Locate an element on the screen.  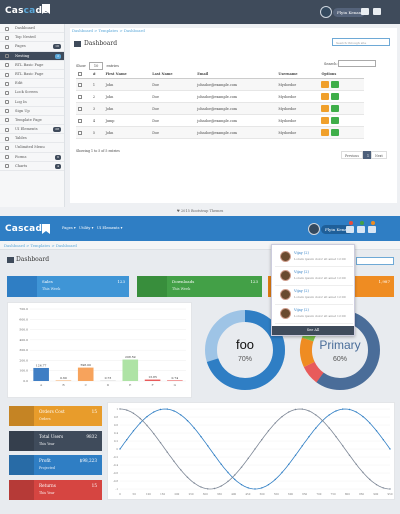
sidebar-item: Lock Screen is located at coordinates (32, 93).